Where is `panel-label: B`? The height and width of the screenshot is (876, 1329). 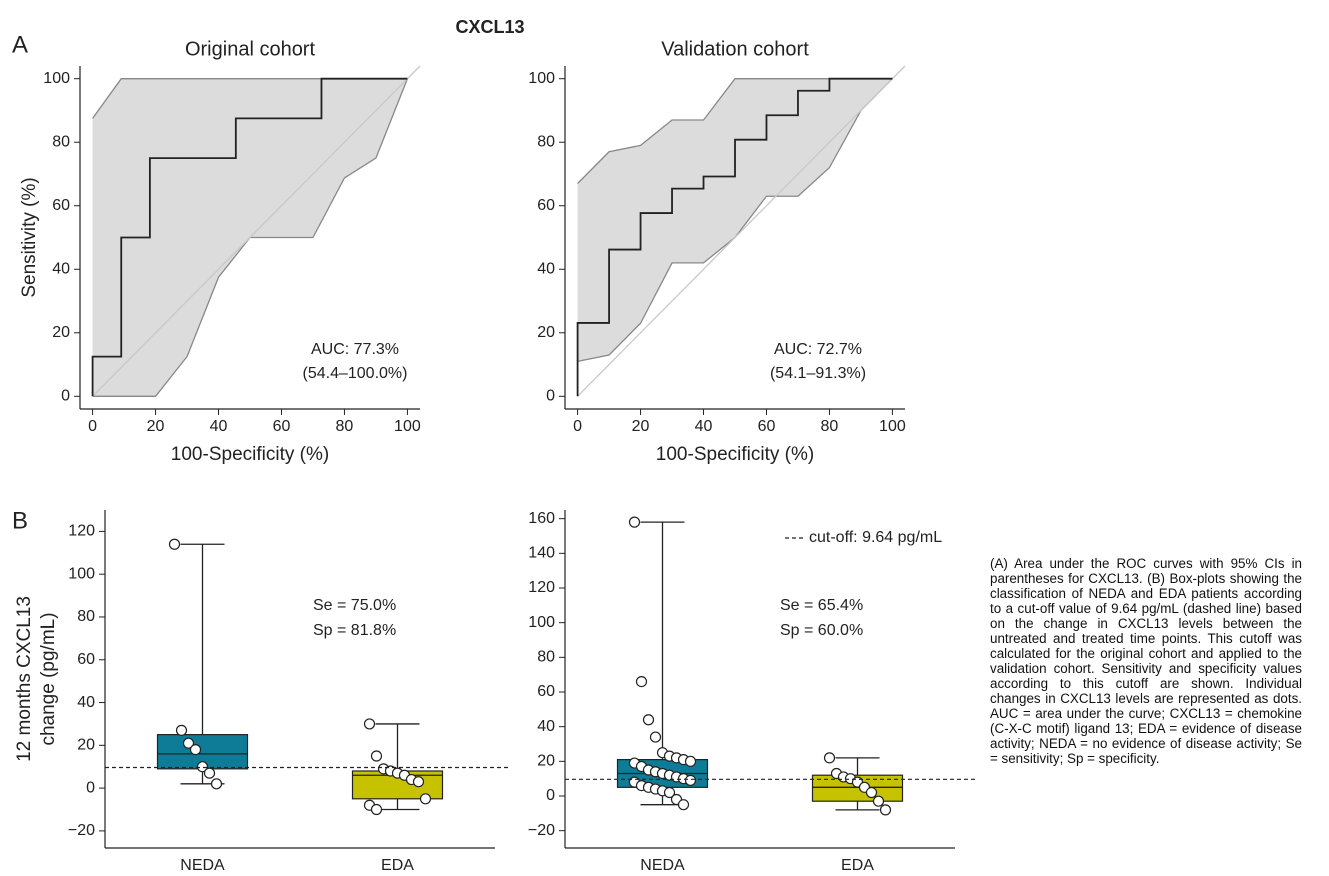 panel-label: B is located at coordinates (20, 520).